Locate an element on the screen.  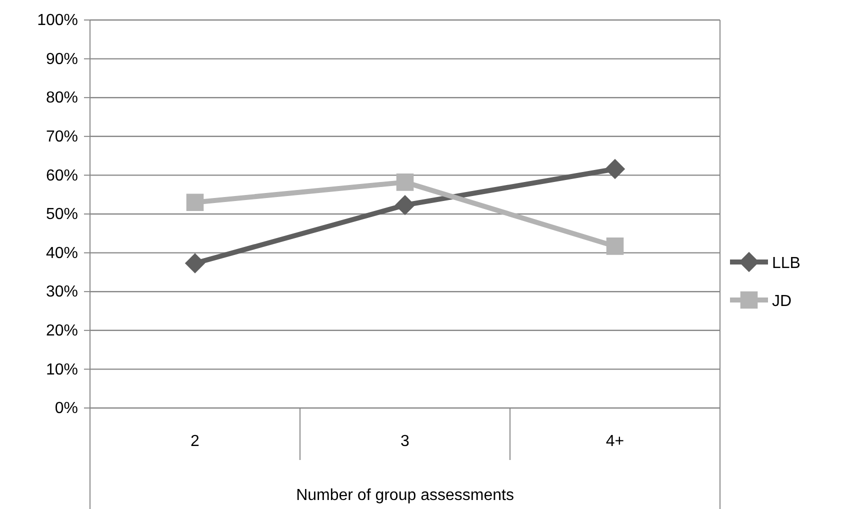
y-tick-label: 90% is located at coordinates (62, 59).